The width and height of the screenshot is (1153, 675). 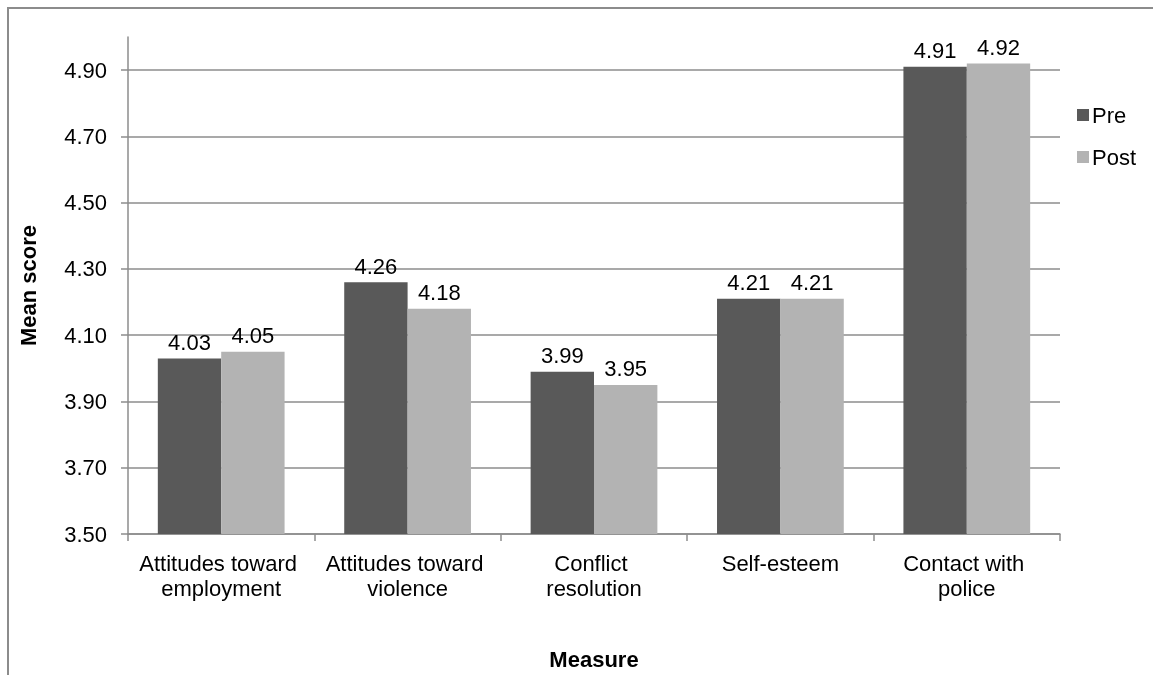 I want to click on x-tick-label: Attitudes toward violence, so click(x=407, y=576).